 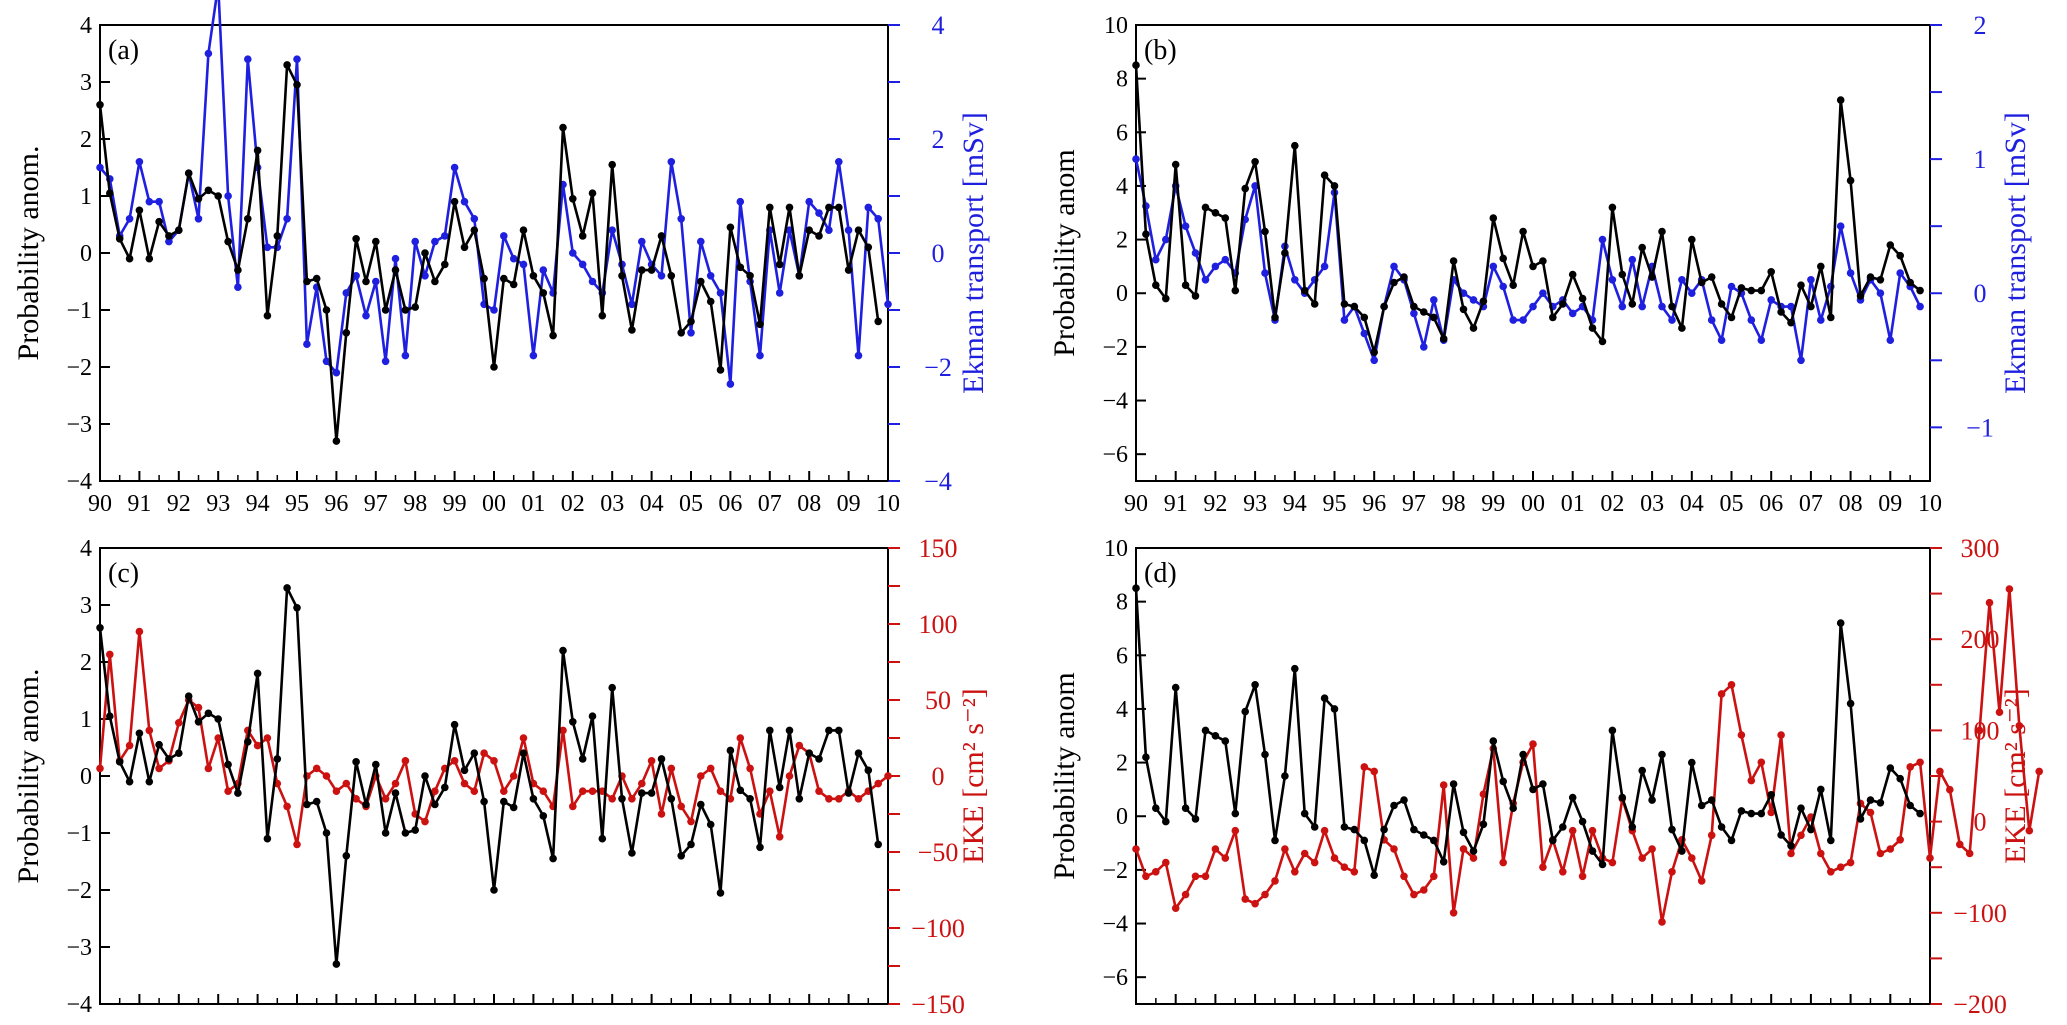 I want to click on x-tick-label: 98, so click(x=415, y=504).